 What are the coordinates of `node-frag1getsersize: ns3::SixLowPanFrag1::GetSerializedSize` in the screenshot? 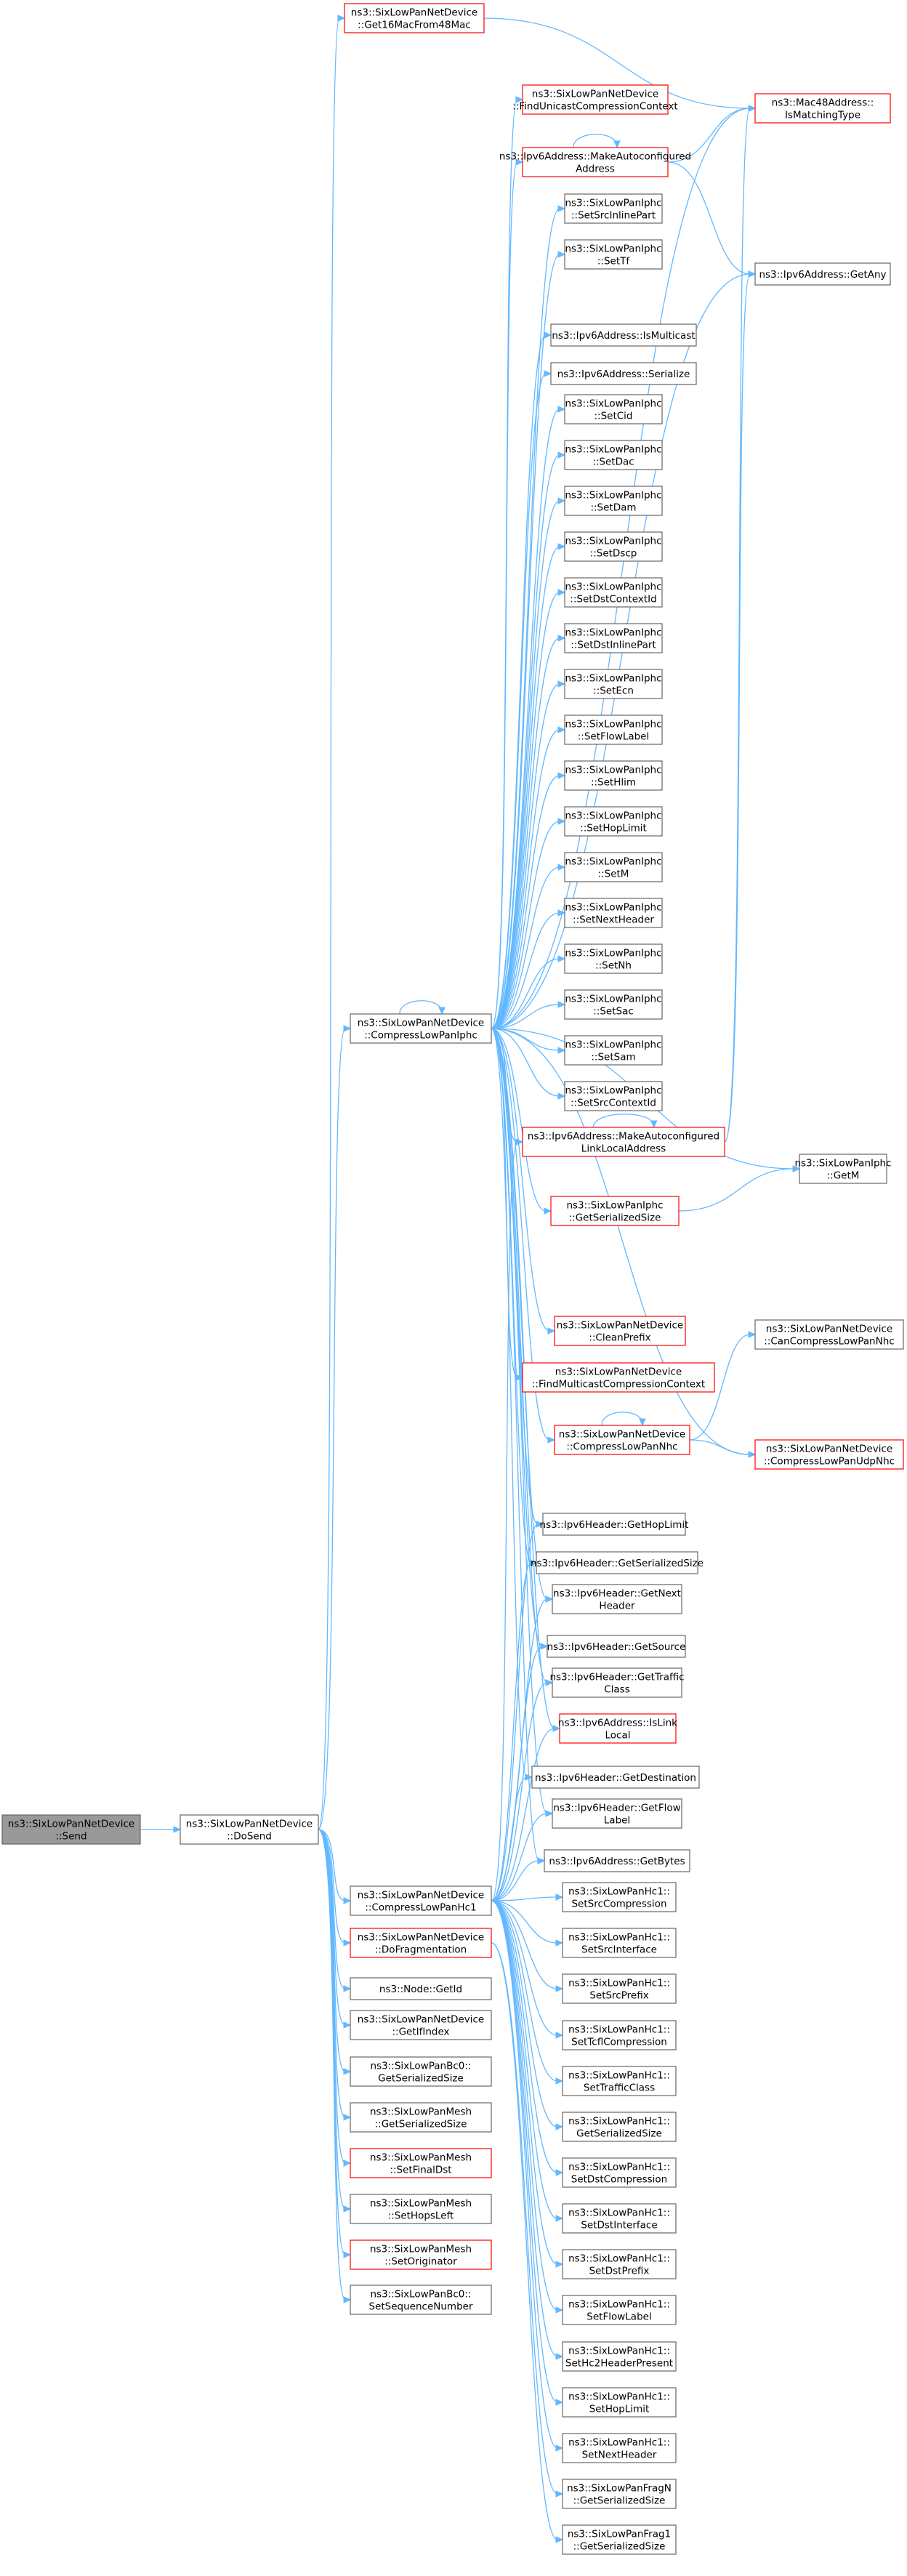 It's located at (619, 2539).